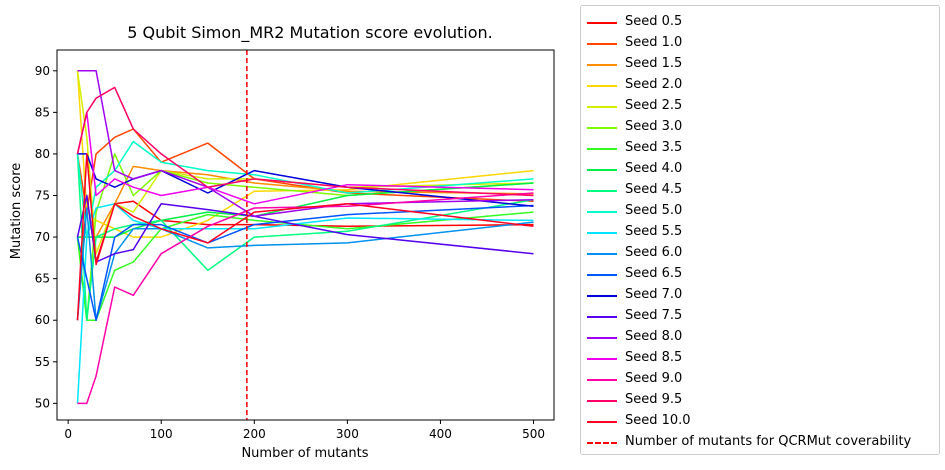 This screenshot has width=945, height=470. What do you see at coordinates (68, 434) in the screenshot?
I see `x-tick-label: 0` at bounding box center [68, 434].